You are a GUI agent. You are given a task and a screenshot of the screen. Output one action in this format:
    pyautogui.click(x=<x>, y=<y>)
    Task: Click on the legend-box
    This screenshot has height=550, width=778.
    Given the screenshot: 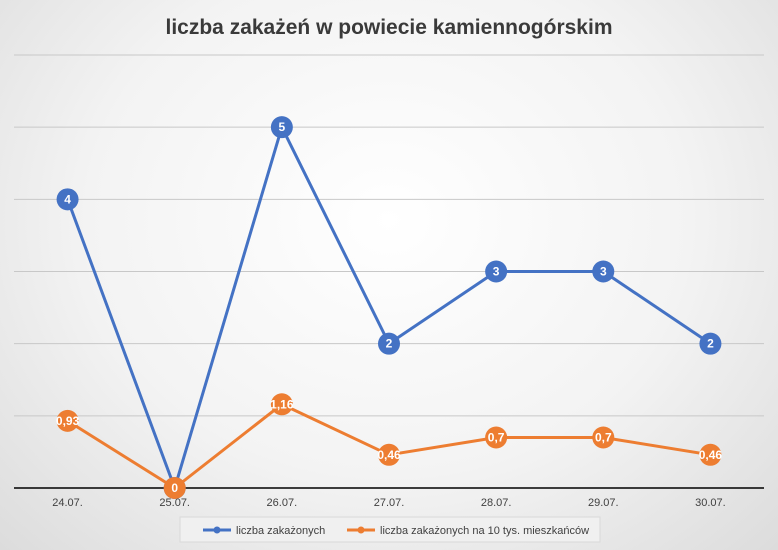 What is the action you would take?
    pyautogui.click(x=390, y=529)
    